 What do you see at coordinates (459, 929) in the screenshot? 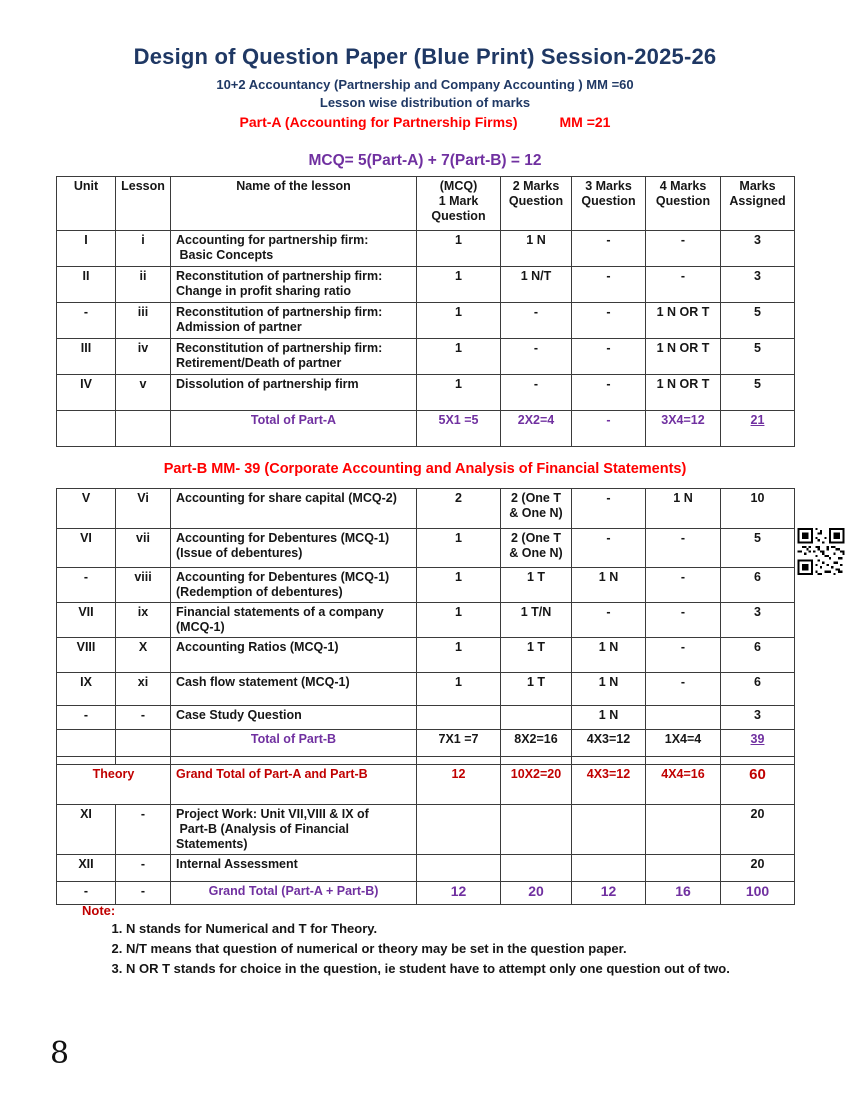
I see `note-item: N stands for Numerical and T for Theory.` at bounding box center [459, 929].